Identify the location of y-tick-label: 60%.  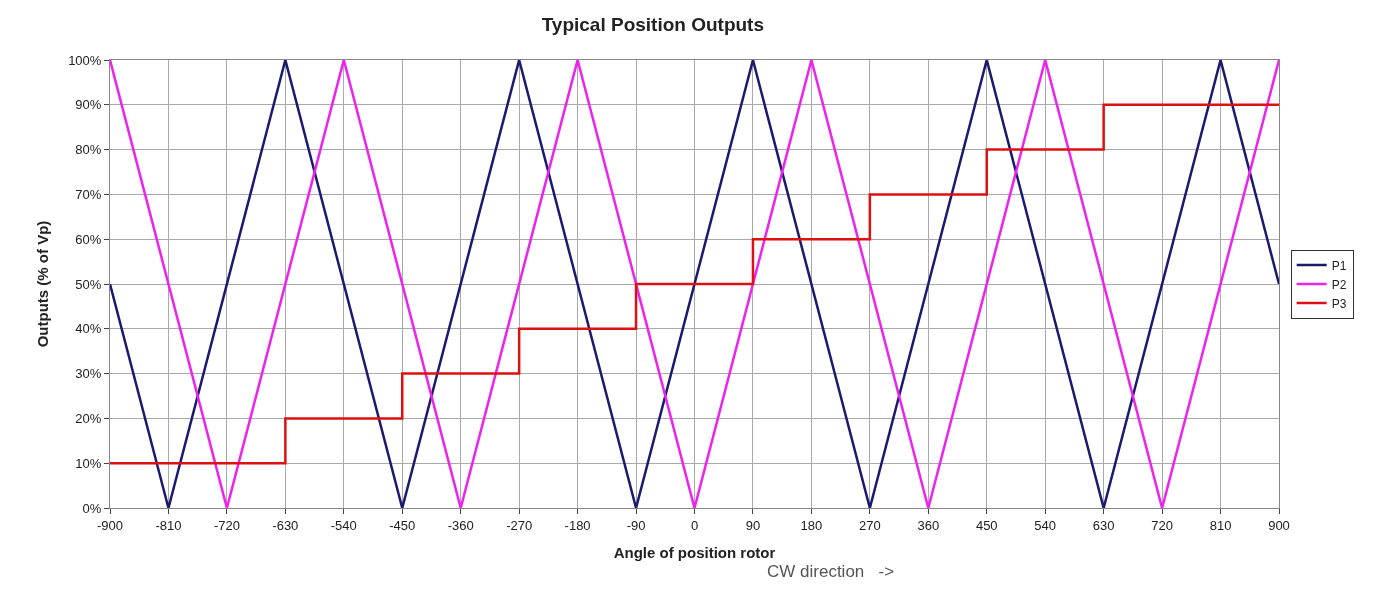
(88, 239).